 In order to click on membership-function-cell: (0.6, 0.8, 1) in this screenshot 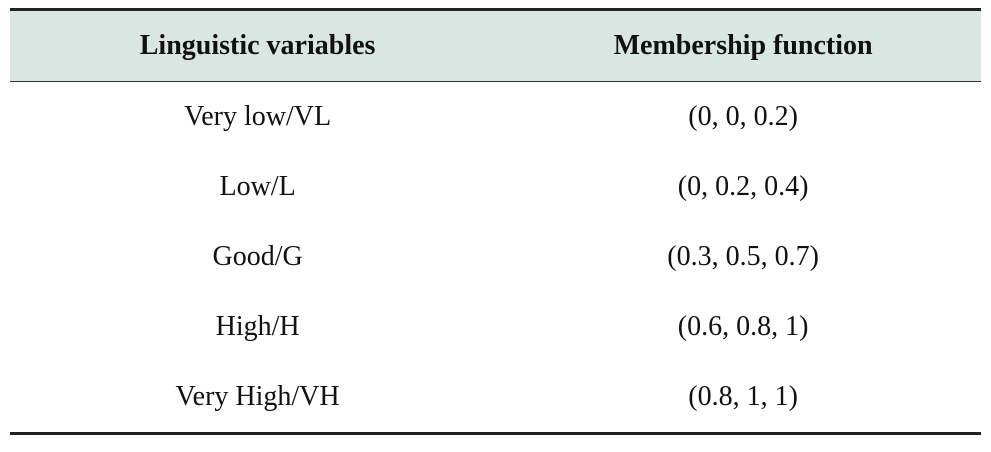, I will do `click(743, 326)`.